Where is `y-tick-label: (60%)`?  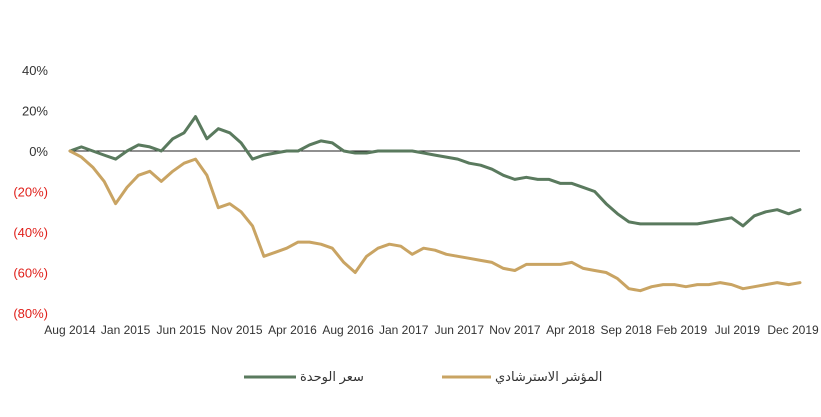 y-tick-label: (60%) is located at coordinates (30, 273).